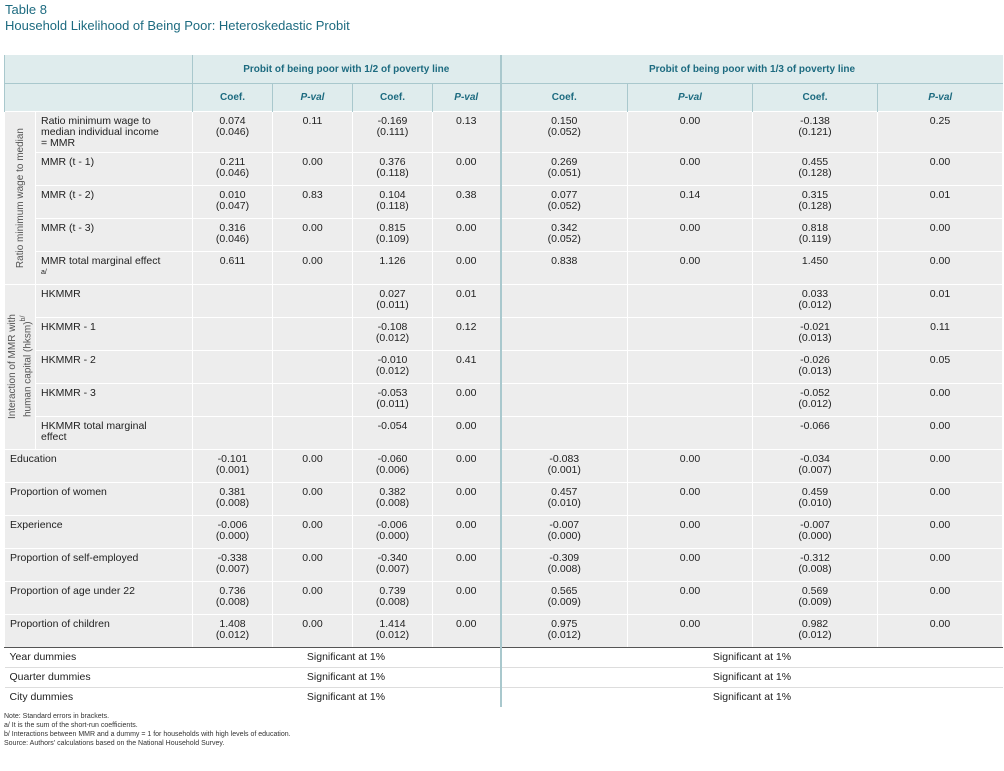  What do you see at coordinates (20, 198) in the screenshot?
I see `side-label-cell: Ratio minimum wage to median` at bounding box center [20, 198].